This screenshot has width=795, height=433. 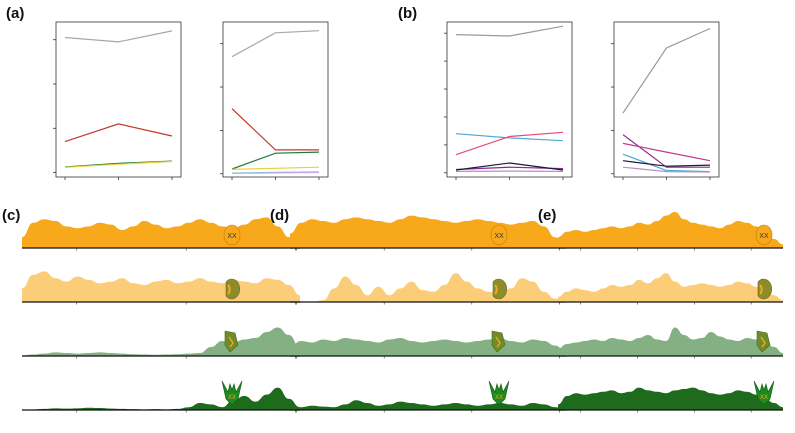 I want to click on line-chart-a-epigenome, so click(x=117, y=100).